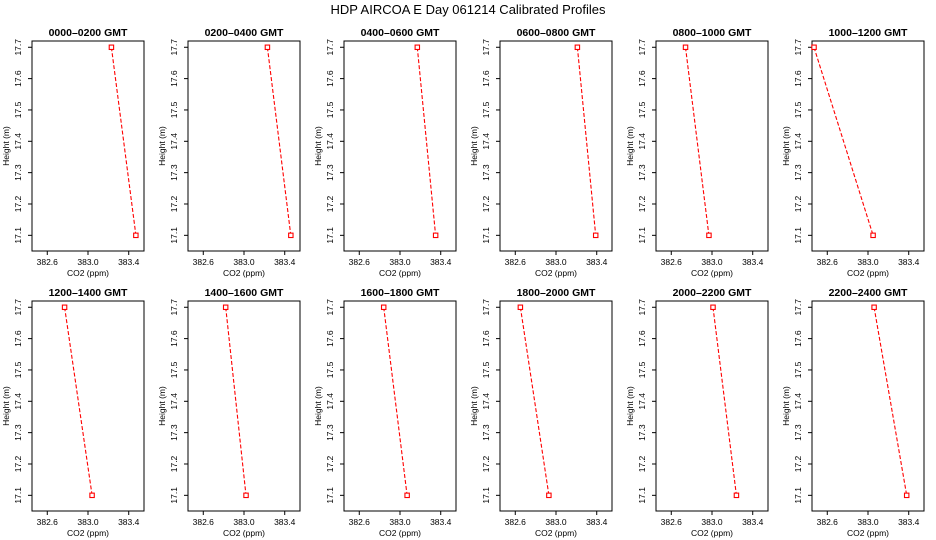  I want to click on panel-title: 1600–1800 GMT, so click(400, 293).